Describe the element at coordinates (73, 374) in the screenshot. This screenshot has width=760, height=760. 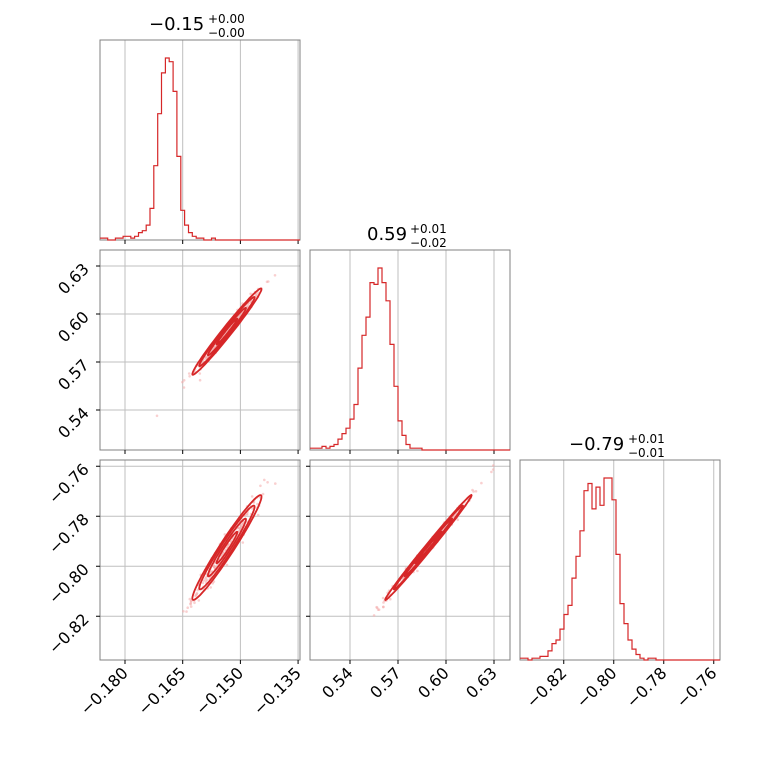
I see `y-tick-label-p1: 0.57` at that location.